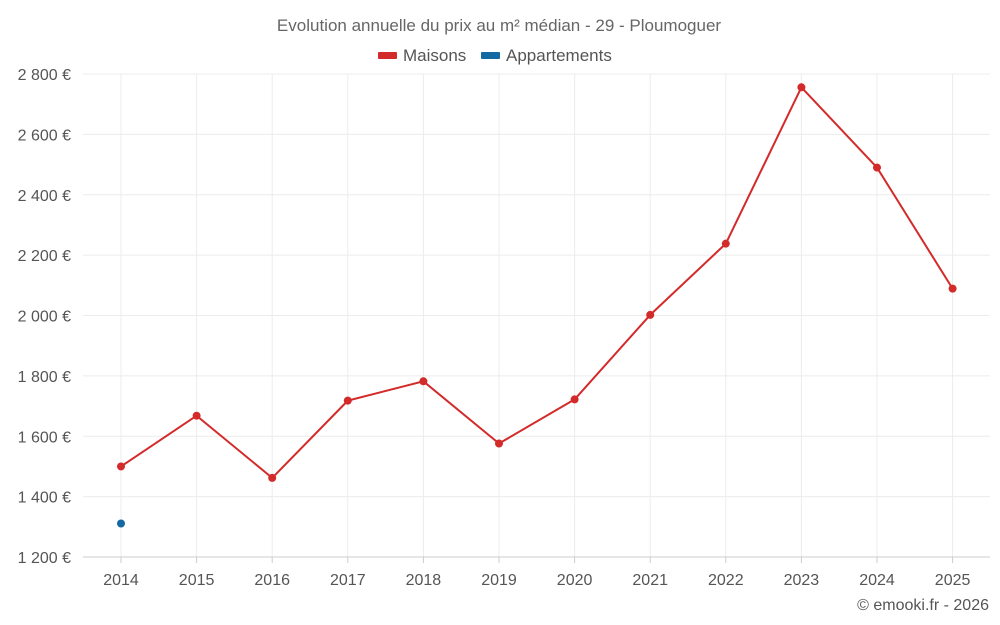 The height and width of the screenshot is (625, 1000). What do you see at coordinates (44, 437) in the screenshot?
I see `y-tick-label: 1 600 €` at bounding box center [44, 437].